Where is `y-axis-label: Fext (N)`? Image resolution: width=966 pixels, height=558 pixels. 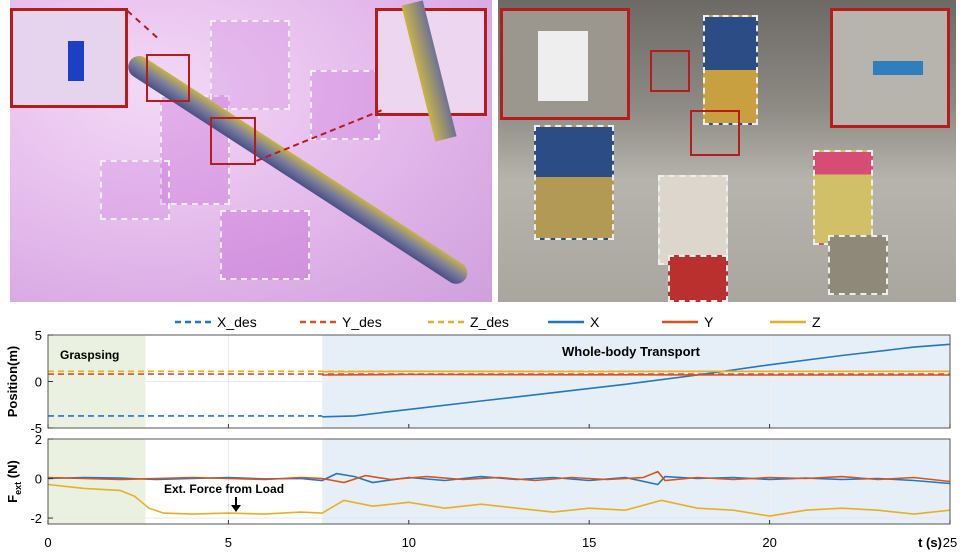
y-axis-label: Fext (N) is located at coordinates (14, 481).